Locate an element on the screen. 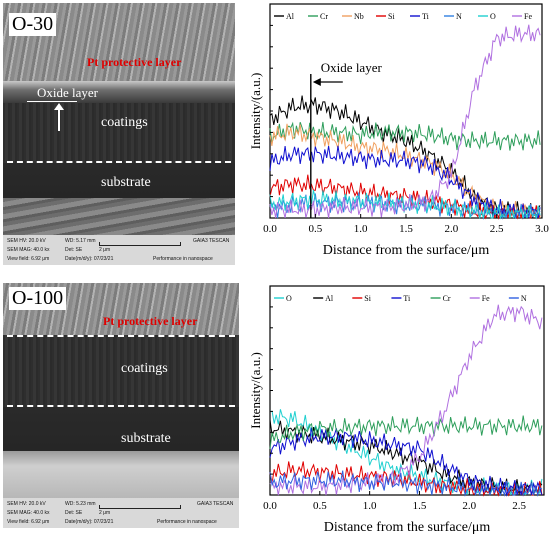 Image resolution: width=550 pixels, height=549 pixels. wd-text: WD: 5.17 mm is located at coordinates (80, 241).